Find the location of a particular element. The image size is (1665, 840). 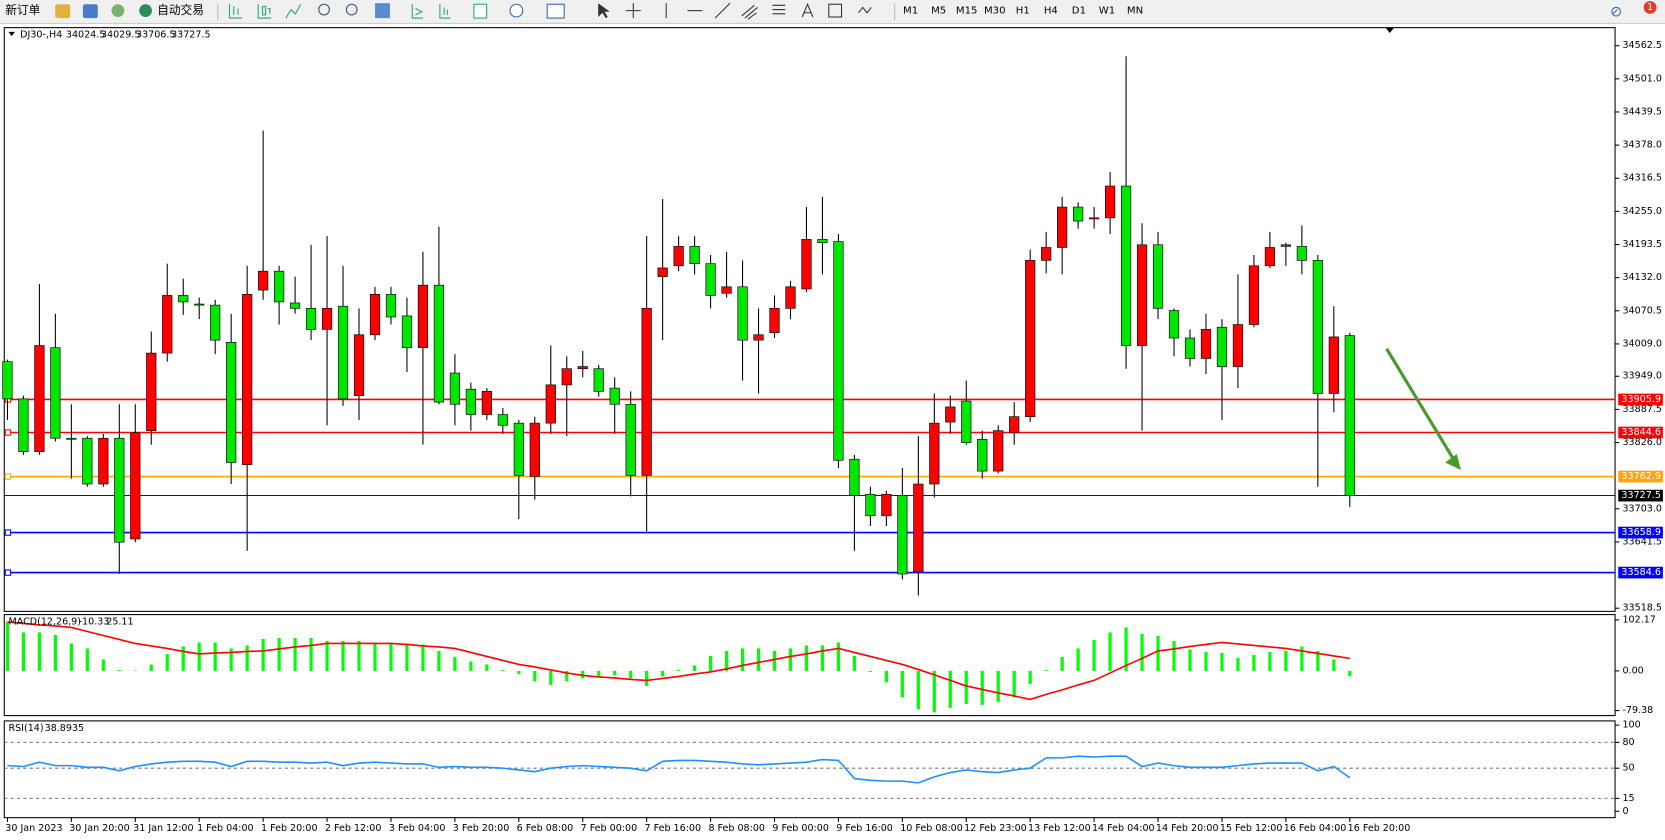

last-price-bg is located at coordinates (1640, 495).